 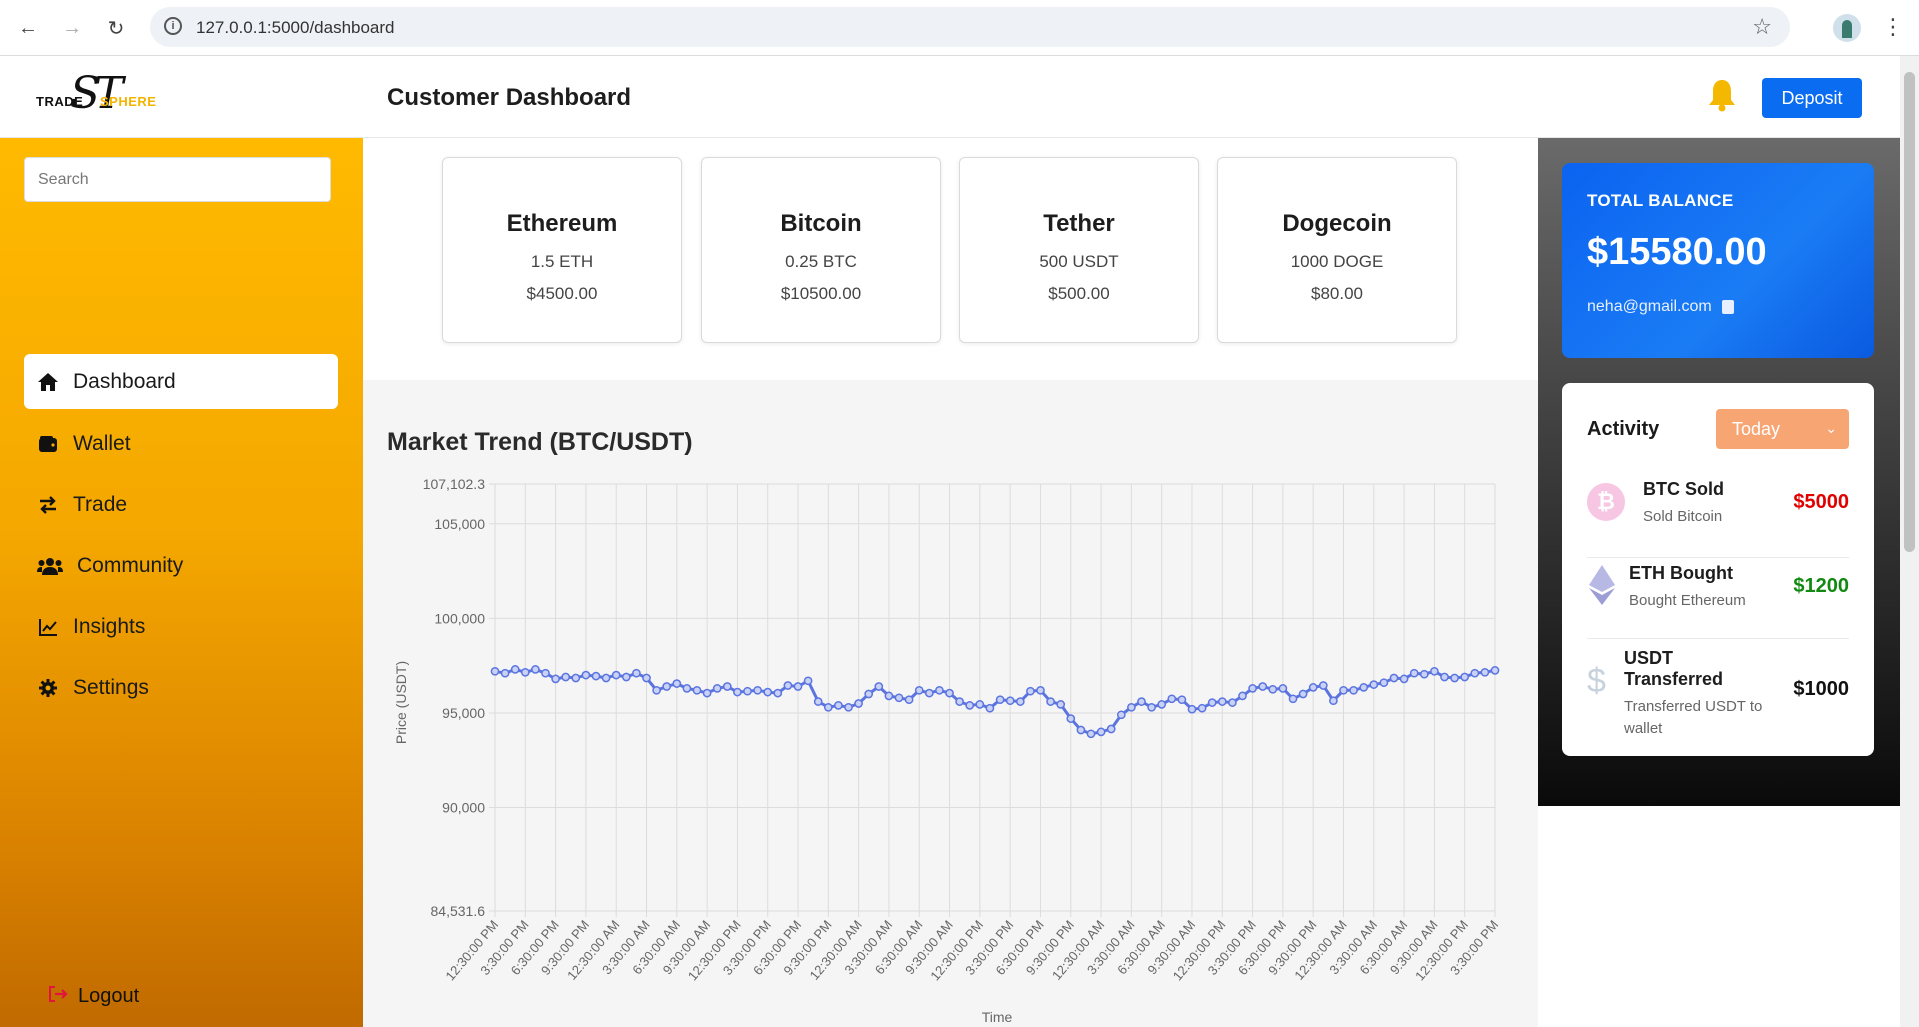 What do you see at coordinates (96, 97) in the screenshot?
I see `tradesphere-logo: ST TRADE SPHERE` at bounding box center [96, 97].